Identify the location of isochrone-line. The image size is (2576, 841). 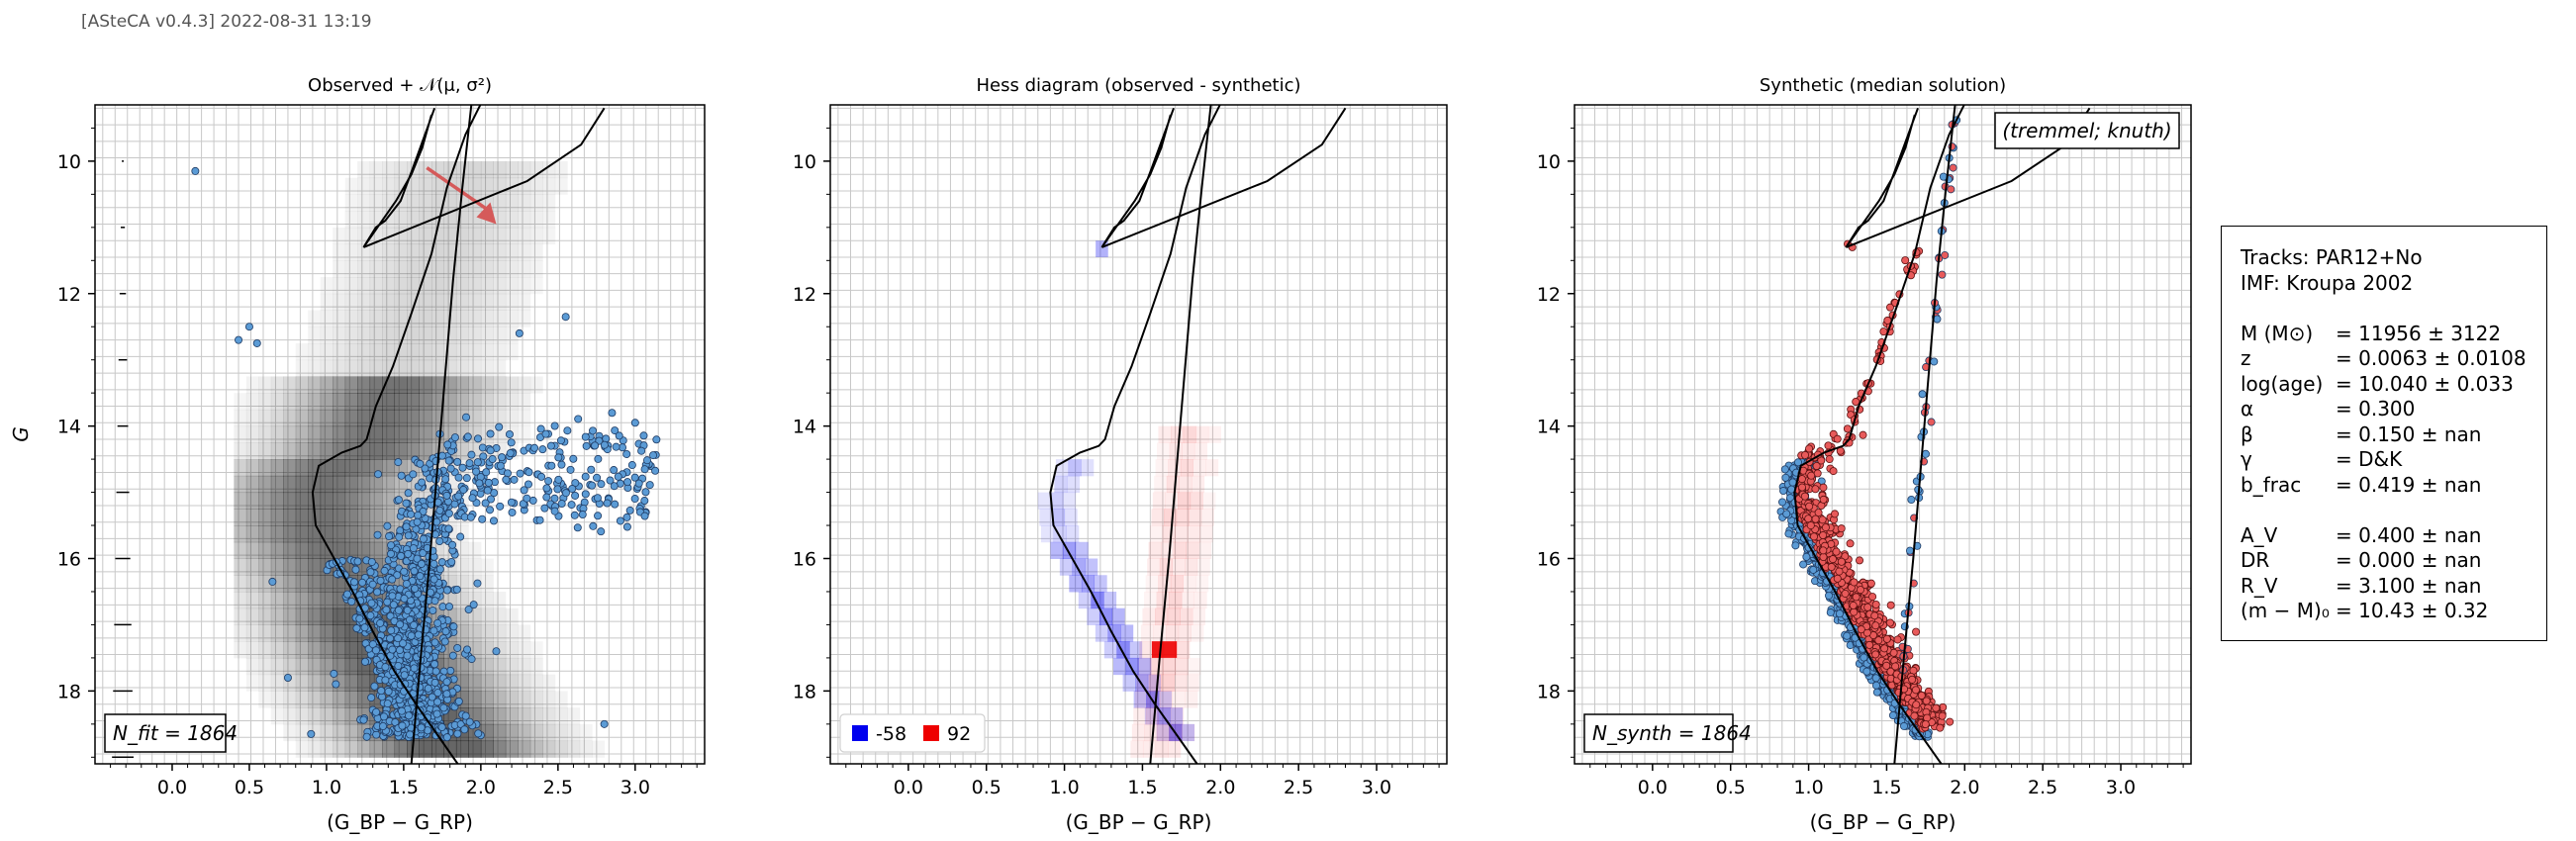
(396, 434).